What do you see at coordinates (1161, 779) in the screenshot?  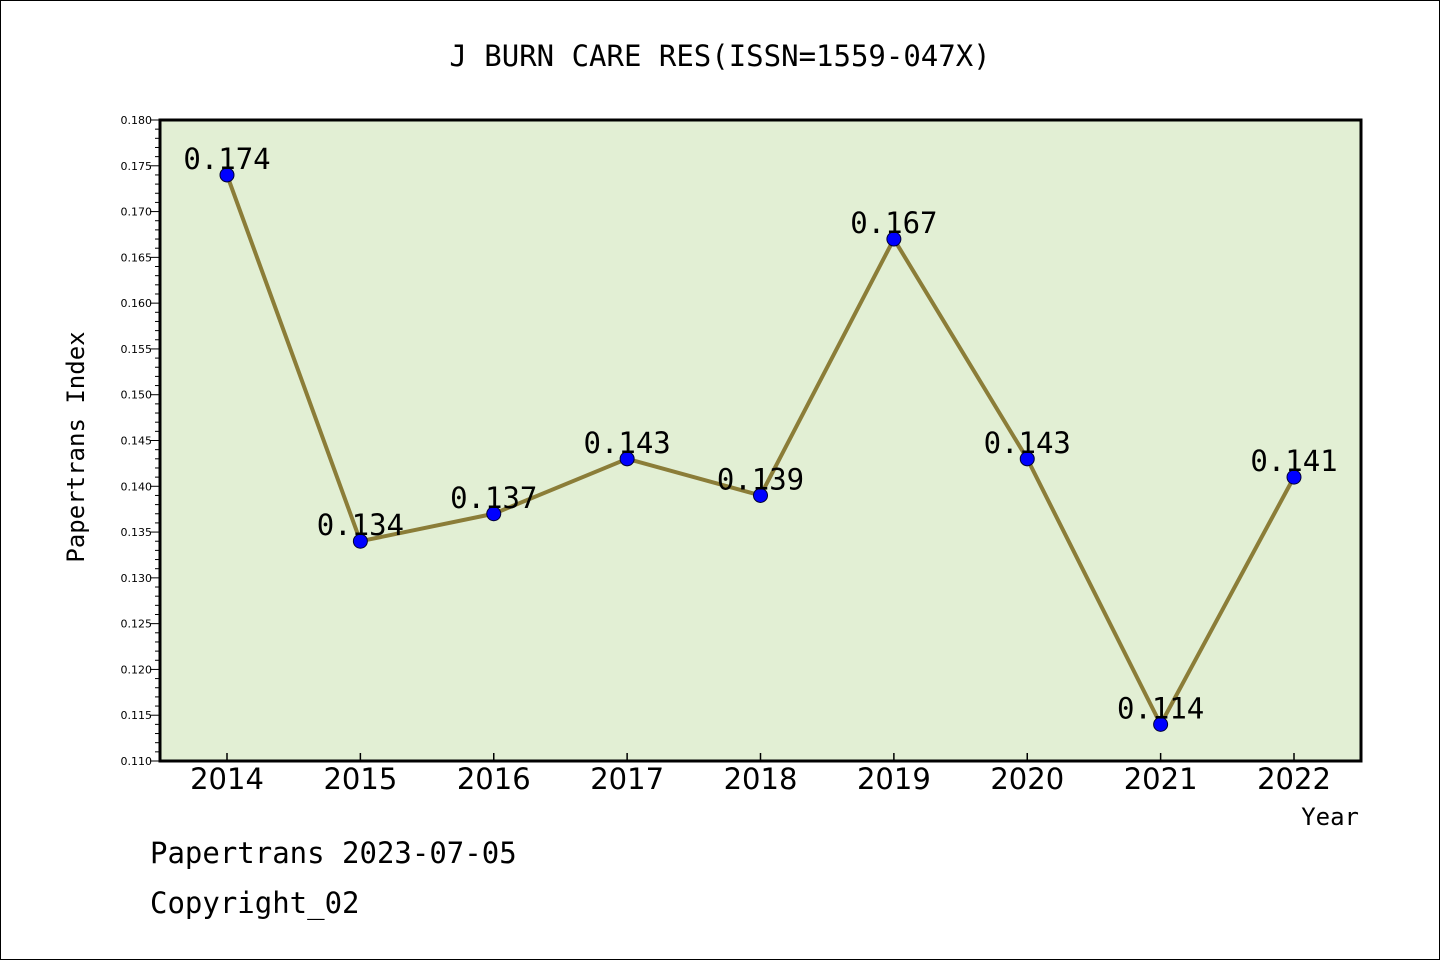 I see `x-tick-label: 2021` at bounding box center [1161, 779].